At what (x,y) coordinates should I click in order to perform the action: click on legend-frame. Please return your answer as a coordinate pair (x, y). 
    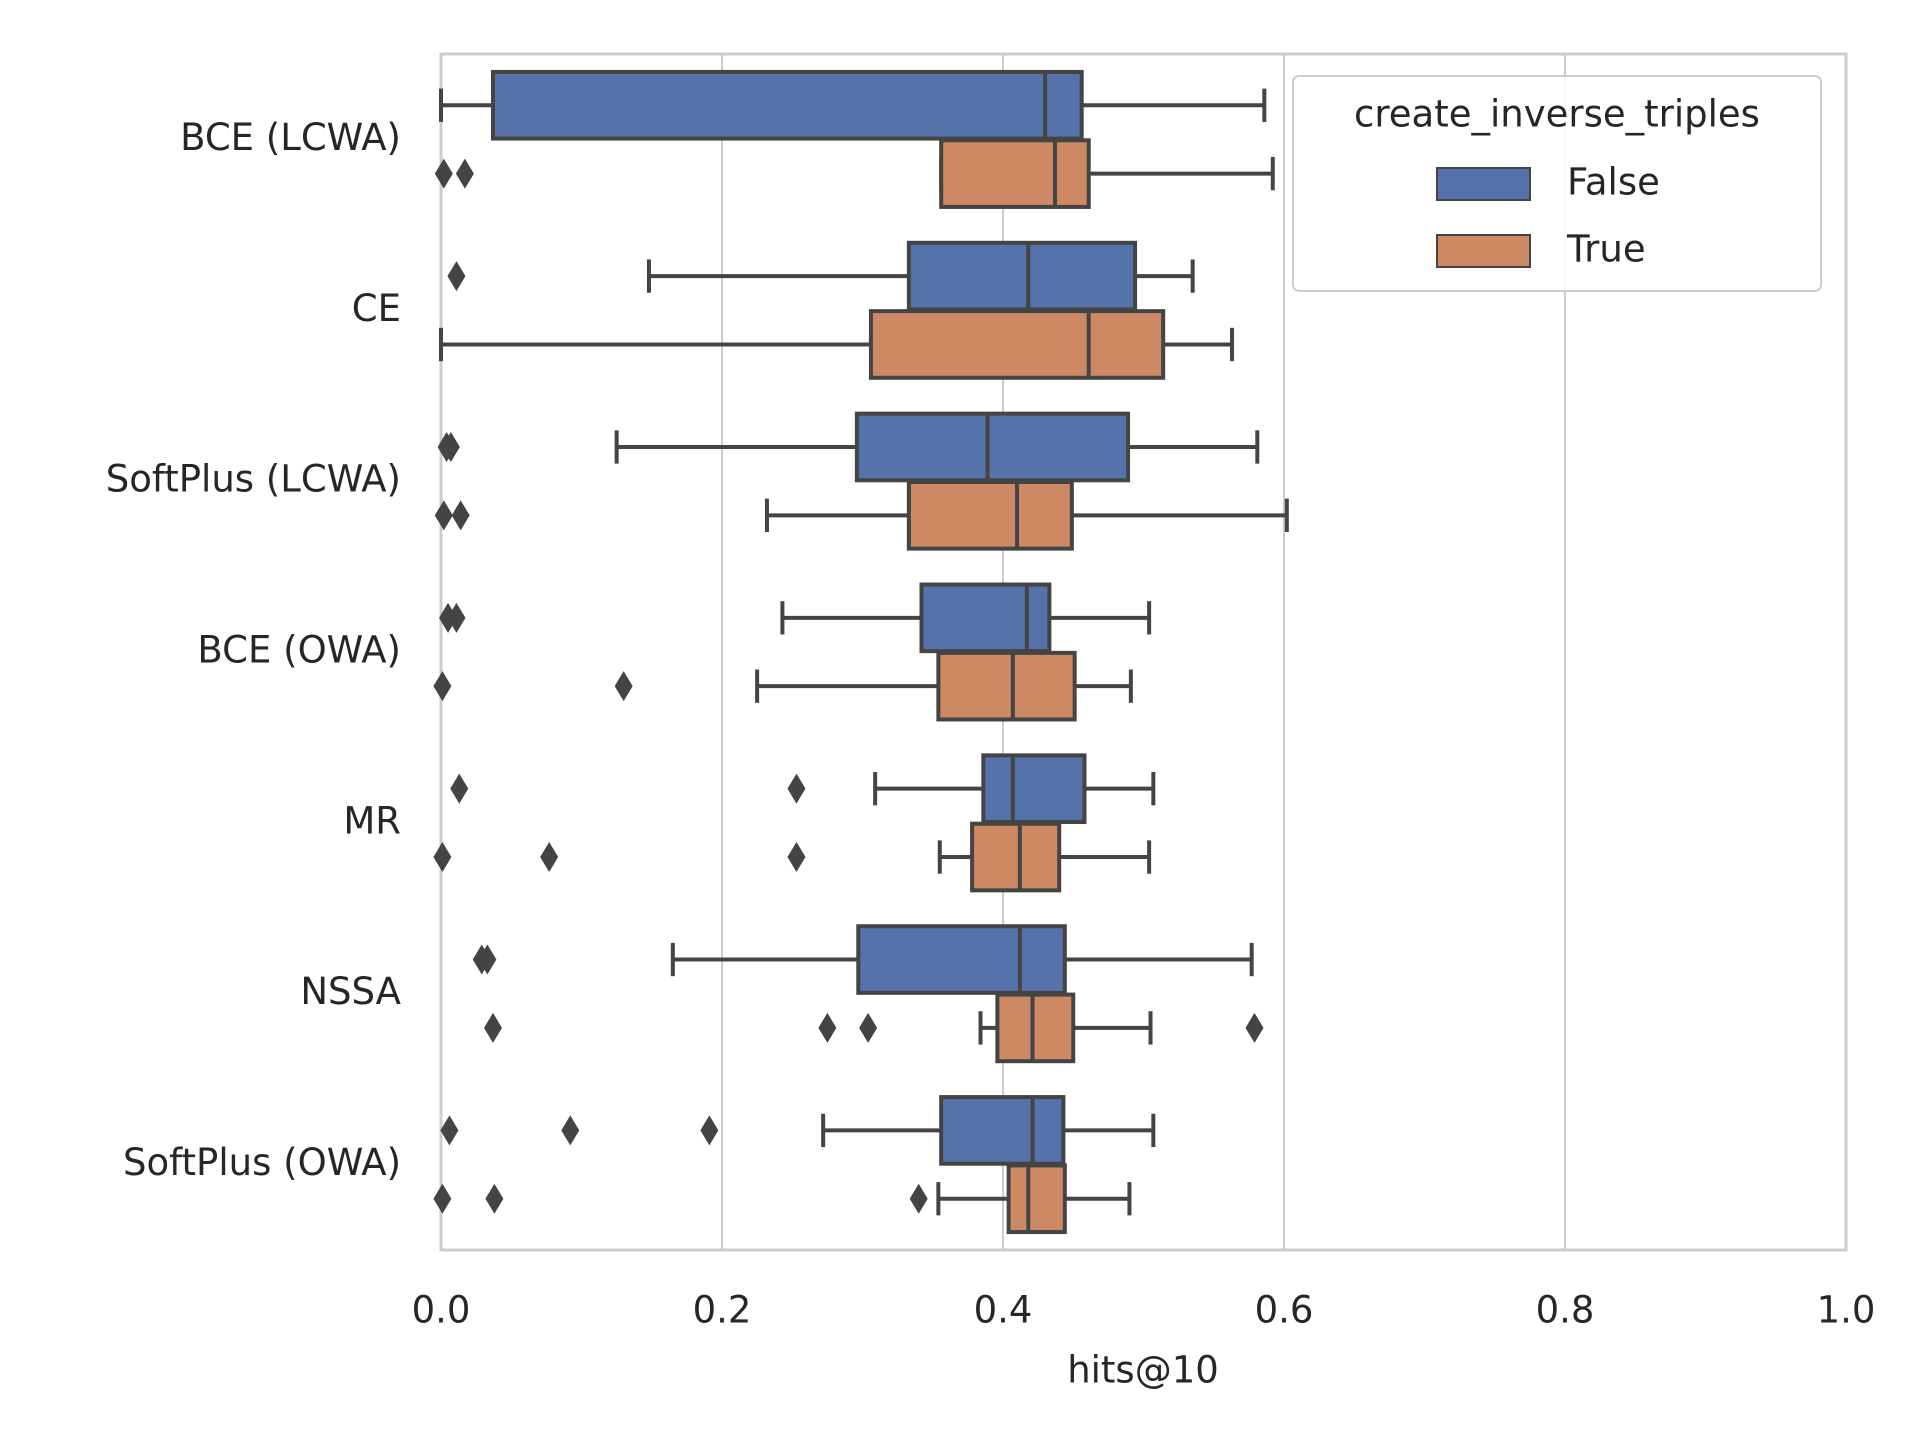
    Looking at the image, I should click on (1557, 183).